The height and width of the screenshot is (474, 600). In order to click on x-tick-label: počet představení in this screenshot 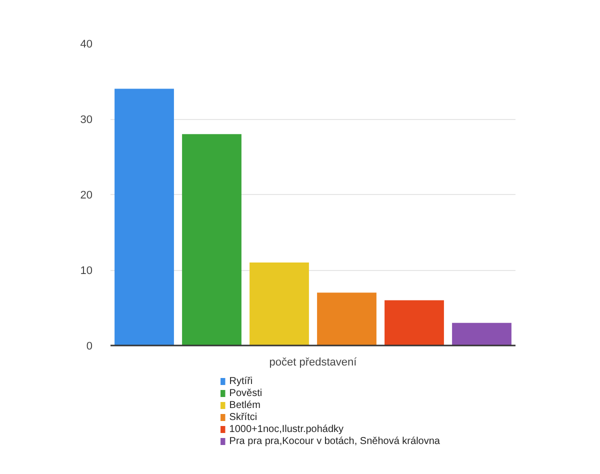, I will do `click(313, 362)`.